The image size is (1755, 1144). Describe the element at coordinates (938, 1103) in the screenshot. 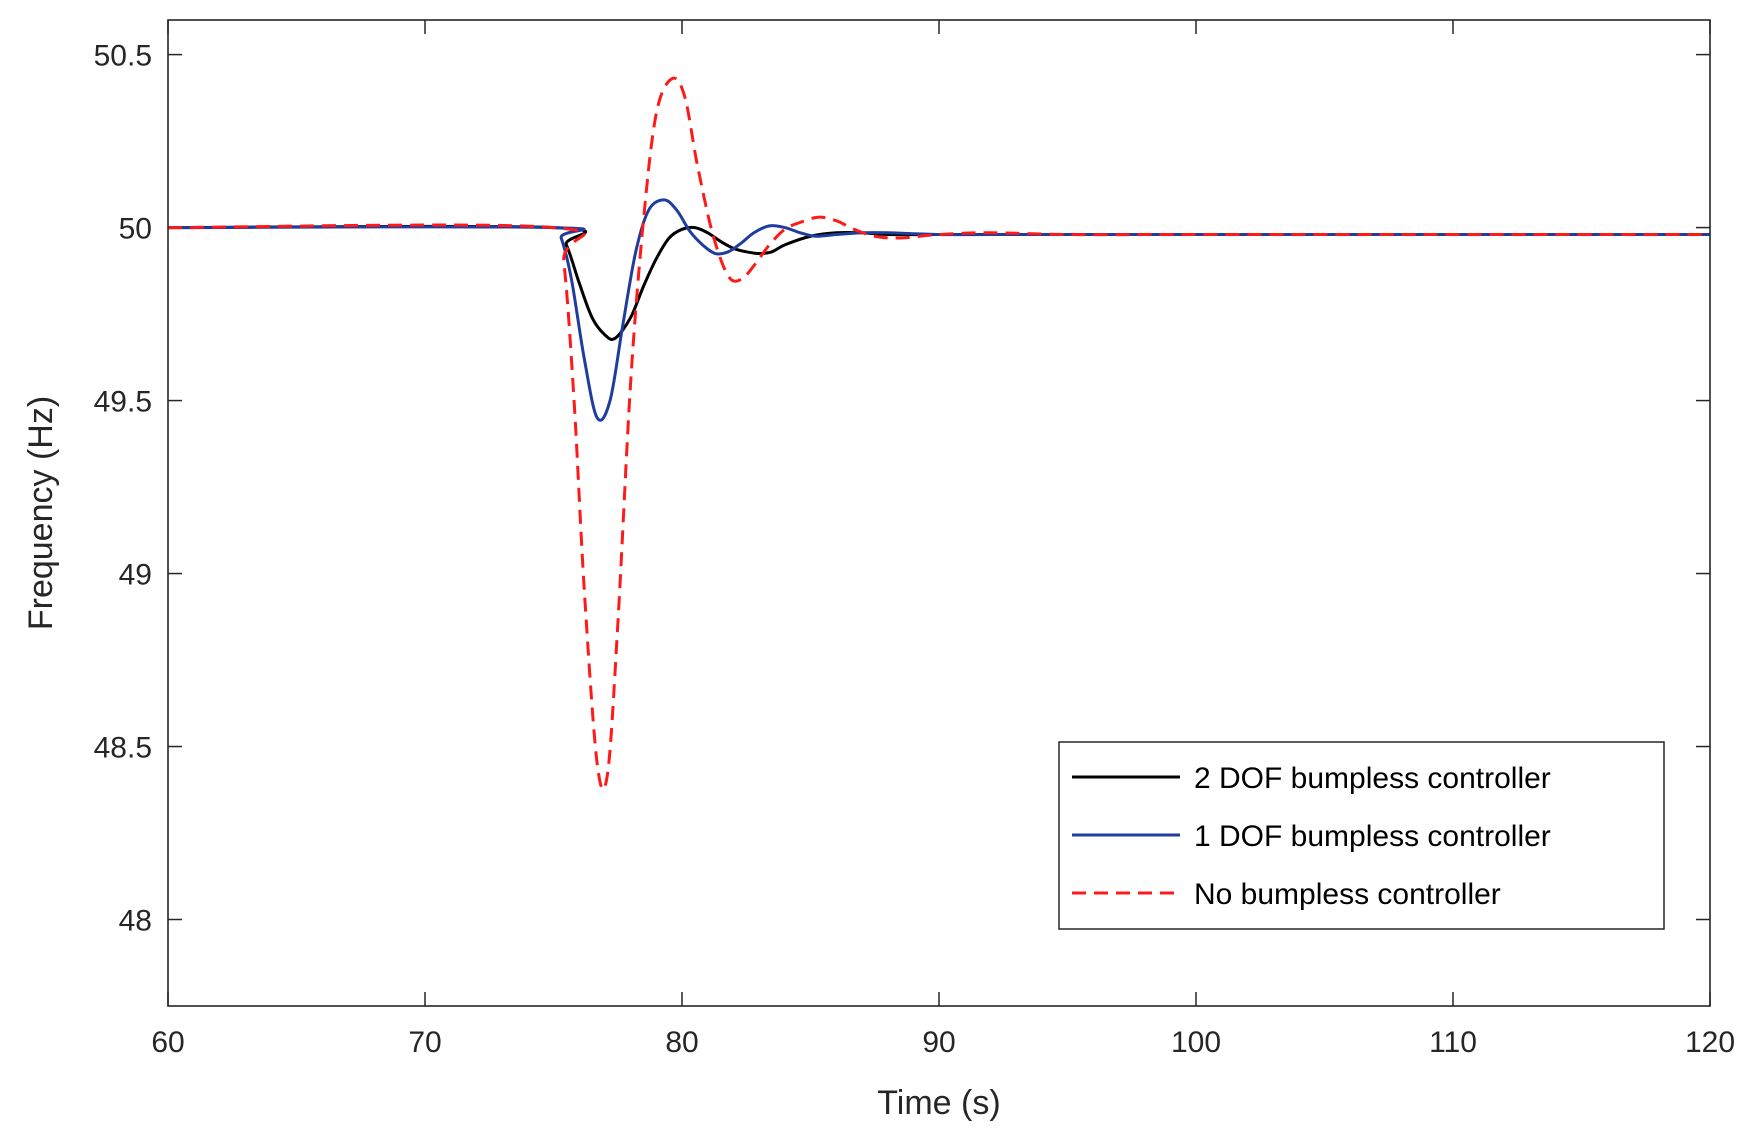

I see `x-axis-title: Time (s)` at that location.